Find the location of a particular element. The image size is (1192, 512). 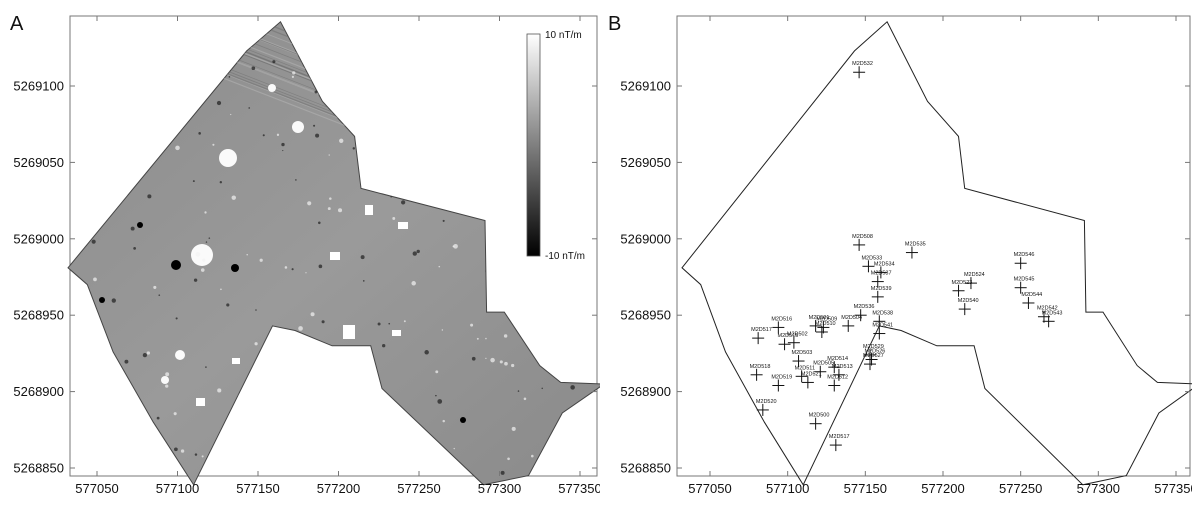

sample-label: M2D516 is located at coordinates (781, 319).